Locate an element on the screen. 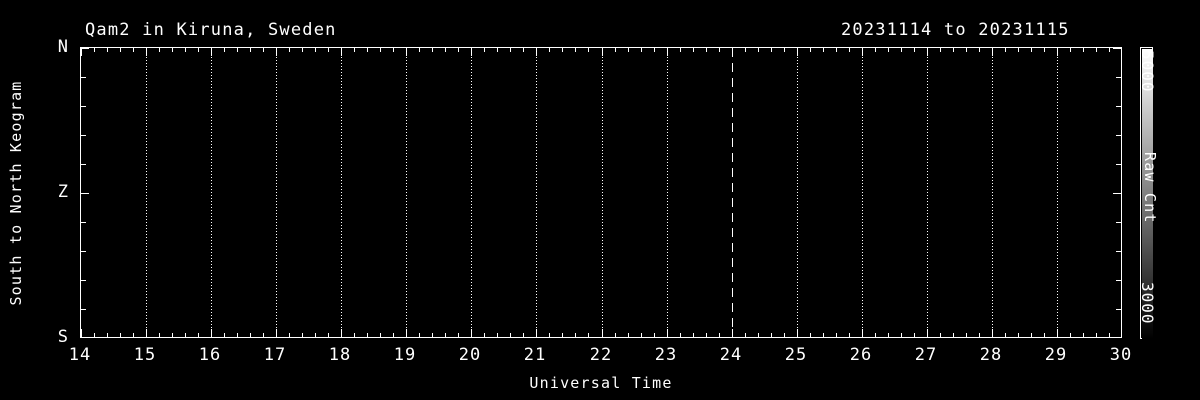  x-tick-label: 14 is located at coordinates (80, 355).